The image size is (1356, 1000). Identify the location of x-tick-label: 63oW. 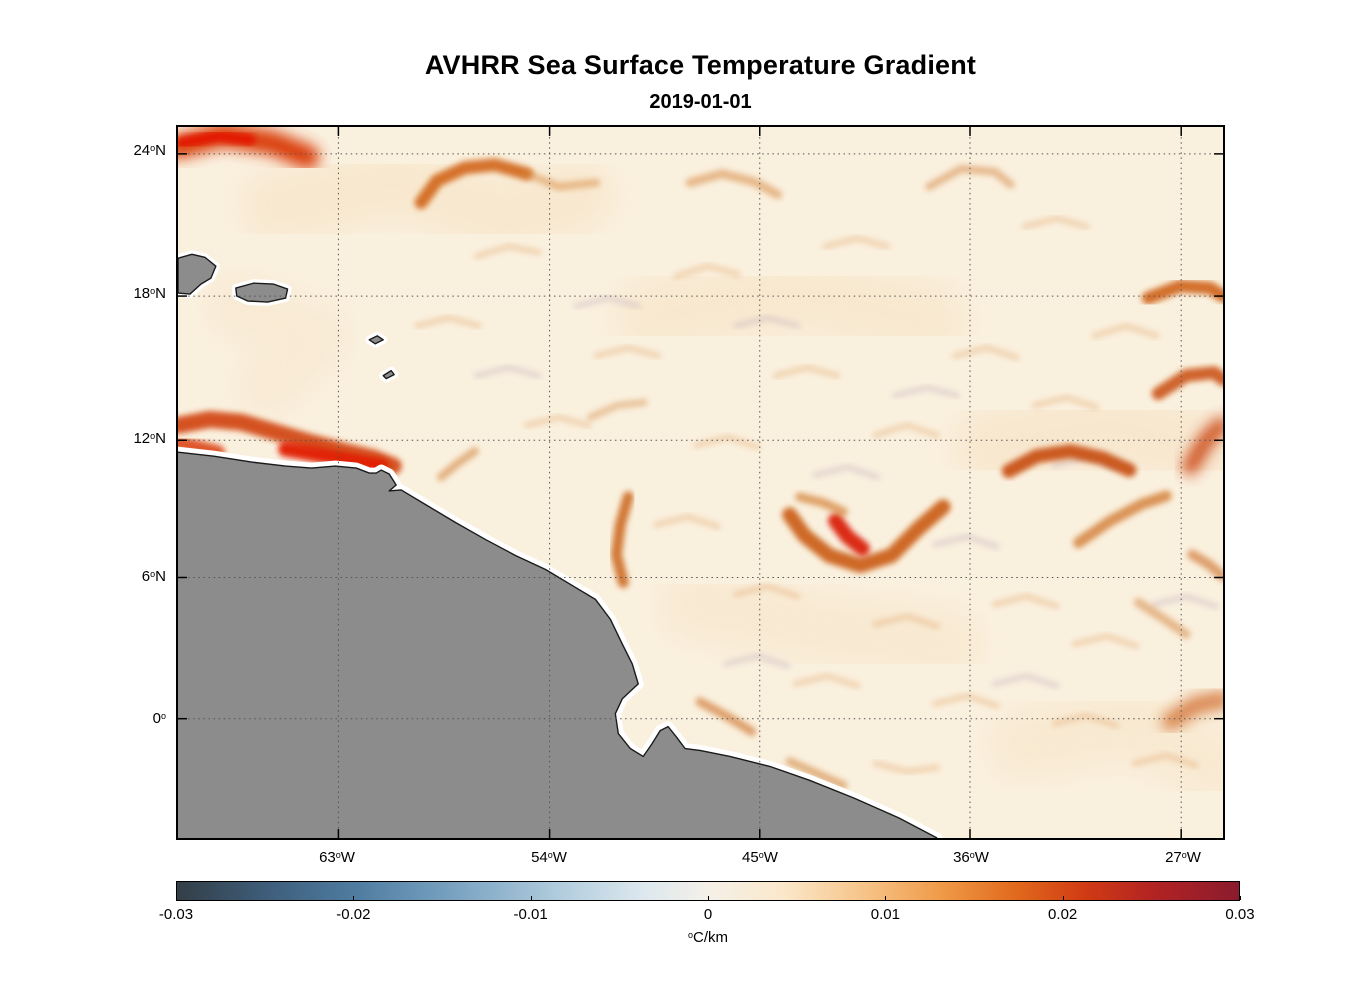
(337, 857).